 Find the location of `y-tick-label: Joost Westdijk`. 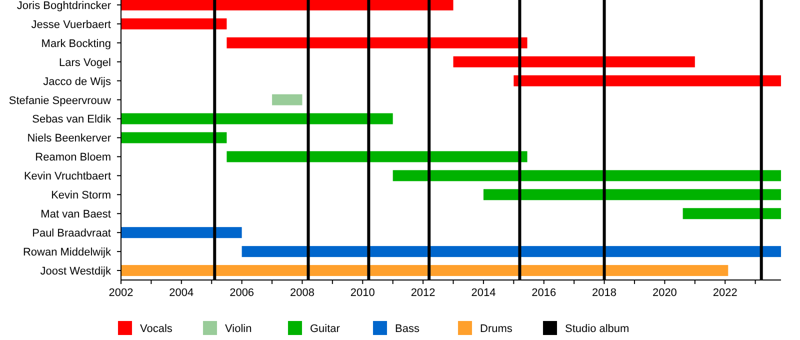

y-tick-label: Joost Westdijk is located at coordinates (76, 272).